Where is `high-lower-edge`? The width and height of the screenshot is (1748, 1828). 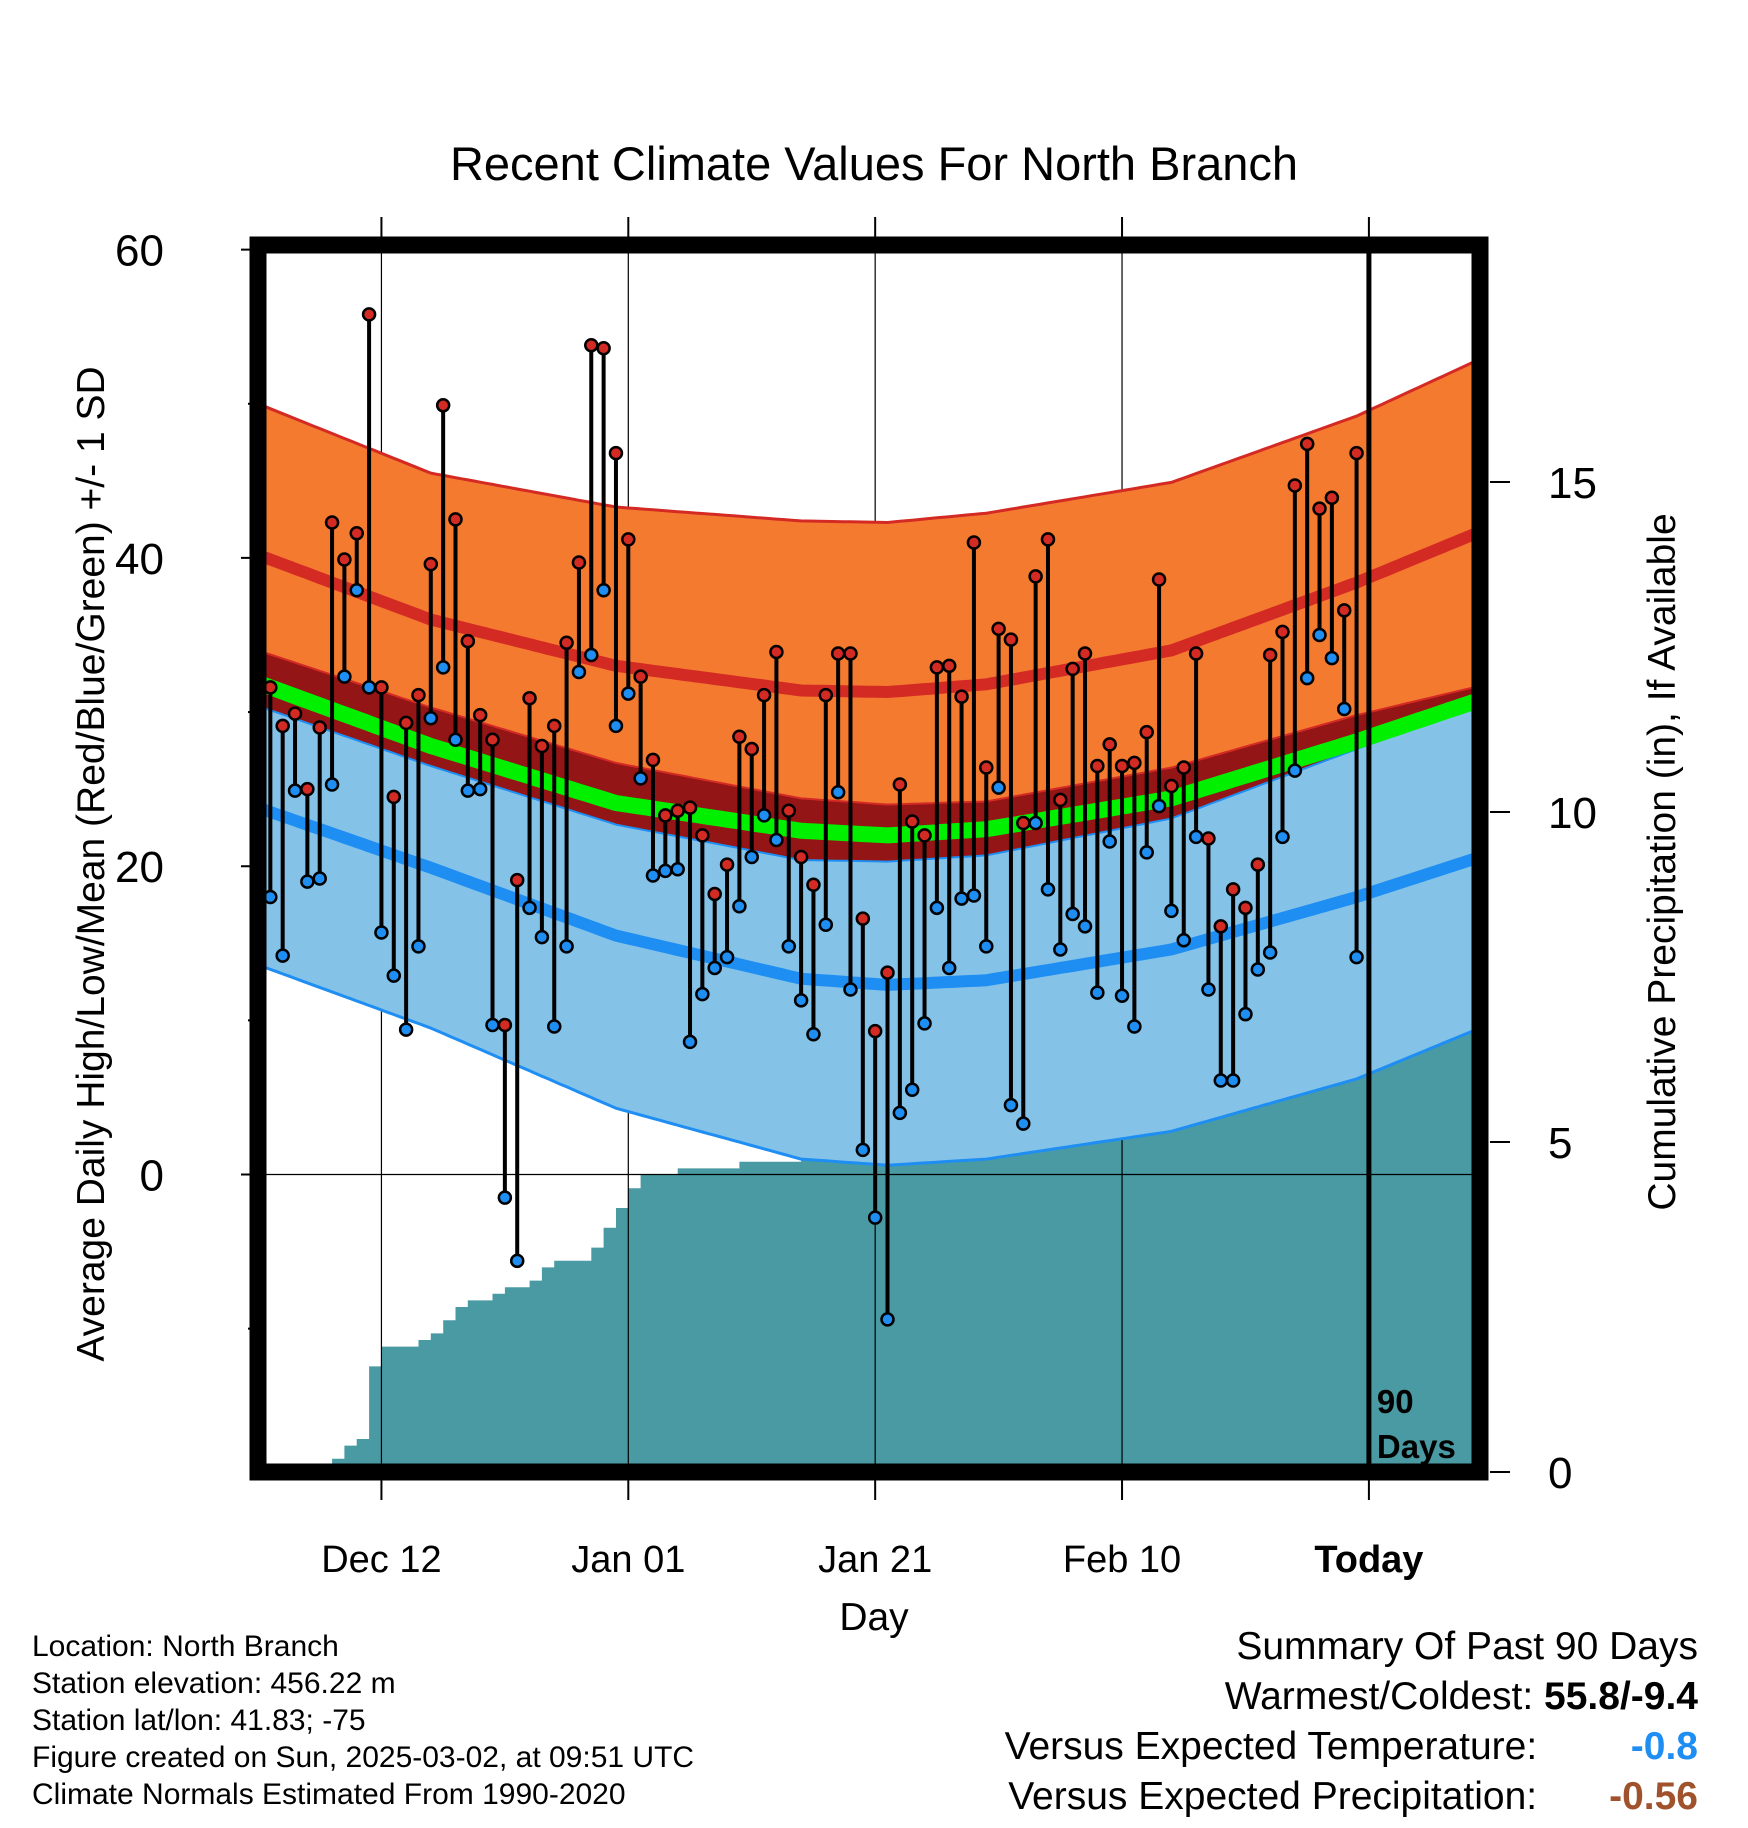
high-lower-edge is located at coordinates (869, 783).